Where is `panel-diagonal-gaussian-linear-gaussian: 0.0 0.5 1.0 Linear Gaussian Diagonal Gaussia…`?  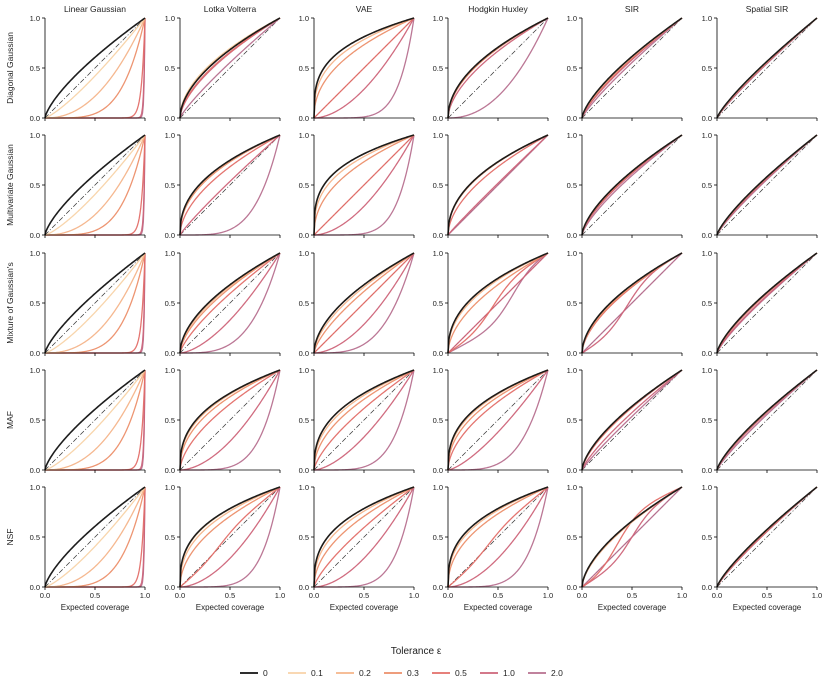
panel-diagonal-gaussian-linear-gaussian: 0.0 0.5 1.0 Linear Gaussian Diagonal Gaussia… is located at coordinates (75, 63).